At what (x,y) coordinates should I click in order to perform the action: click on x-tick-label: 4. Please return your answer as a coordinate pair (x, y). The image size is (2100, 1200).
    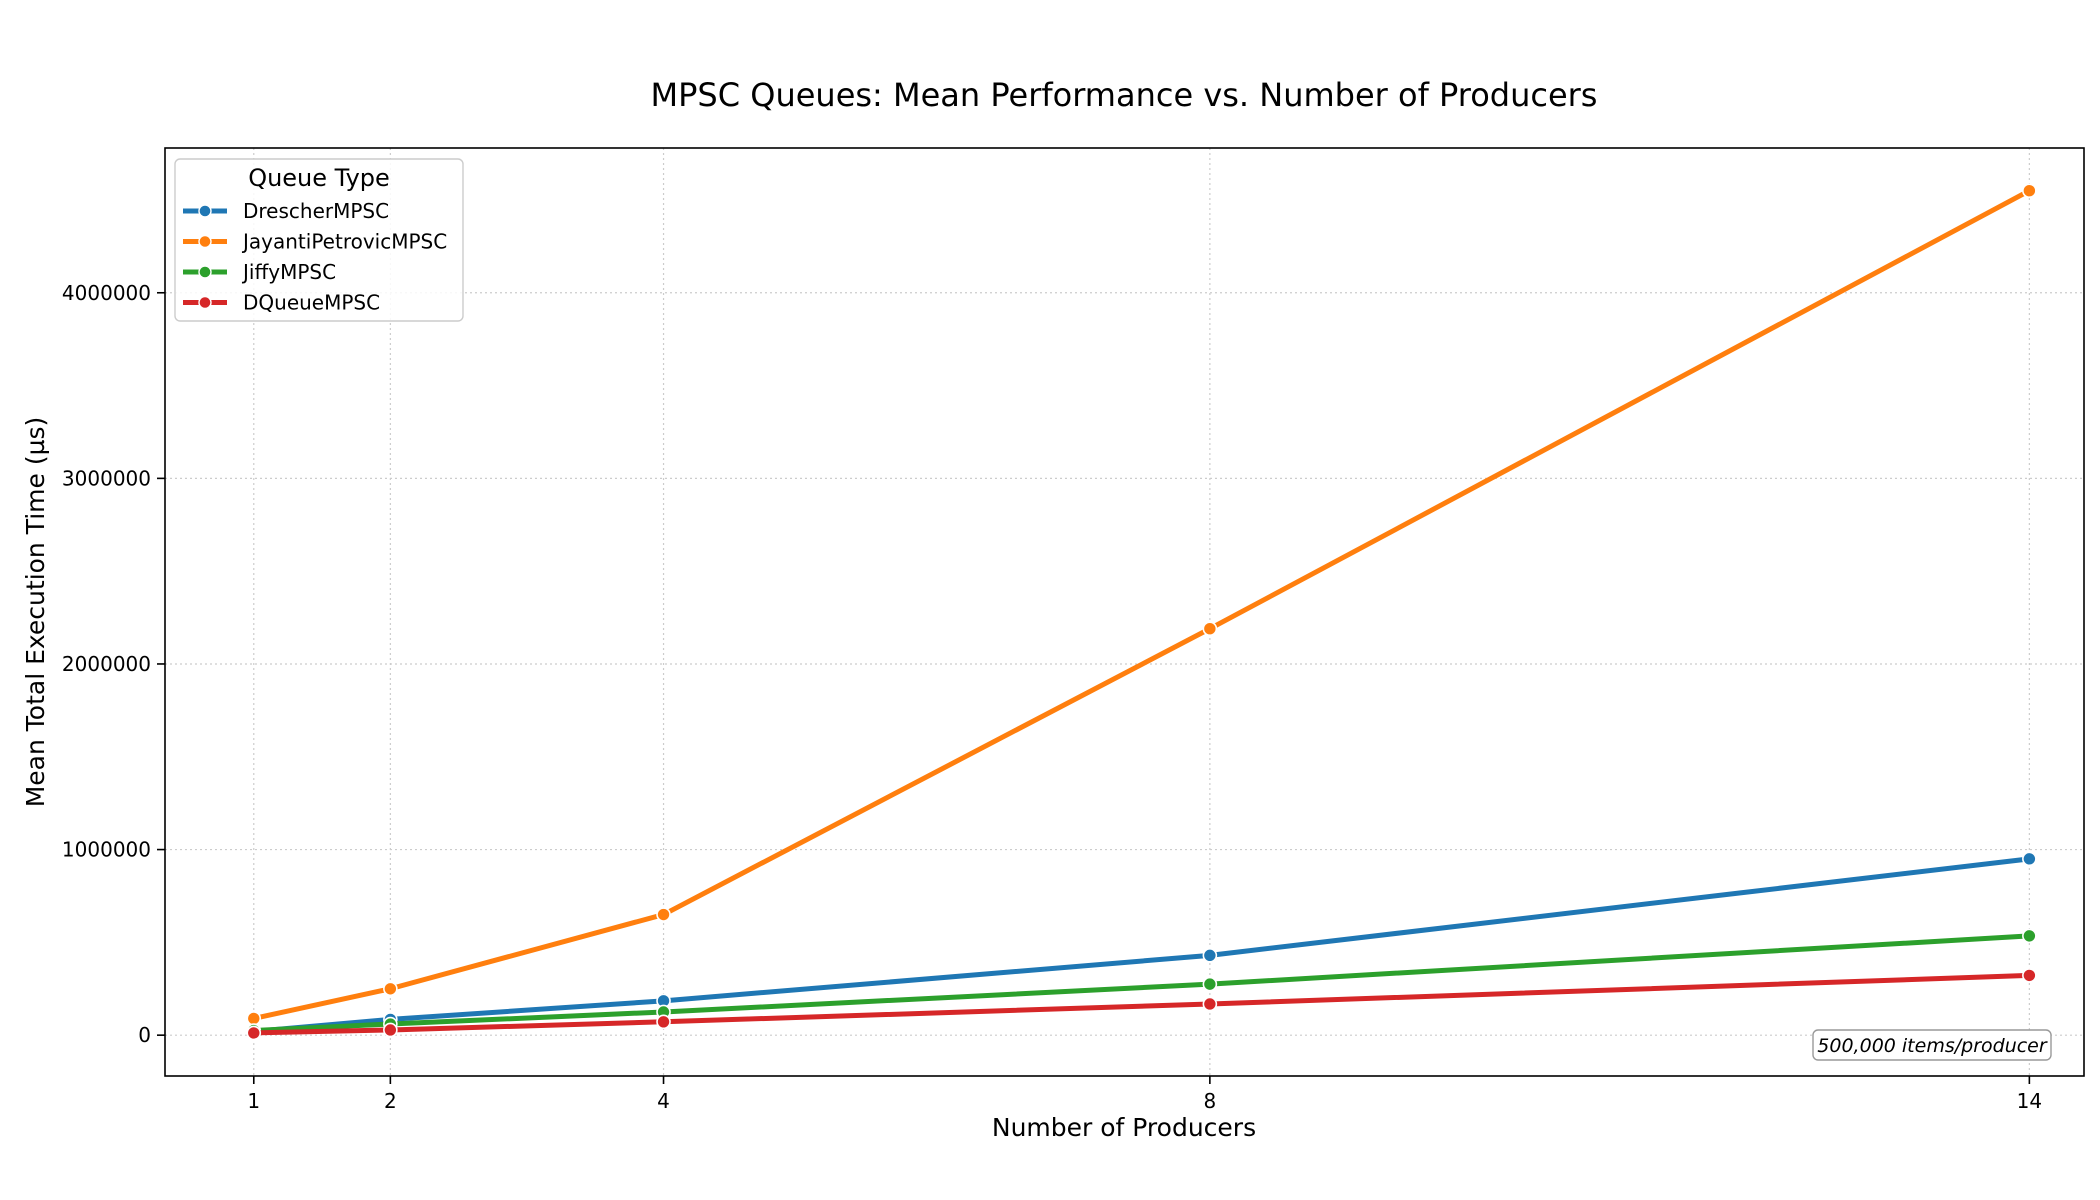
    Looking at the image, I should click on (663, 1101).